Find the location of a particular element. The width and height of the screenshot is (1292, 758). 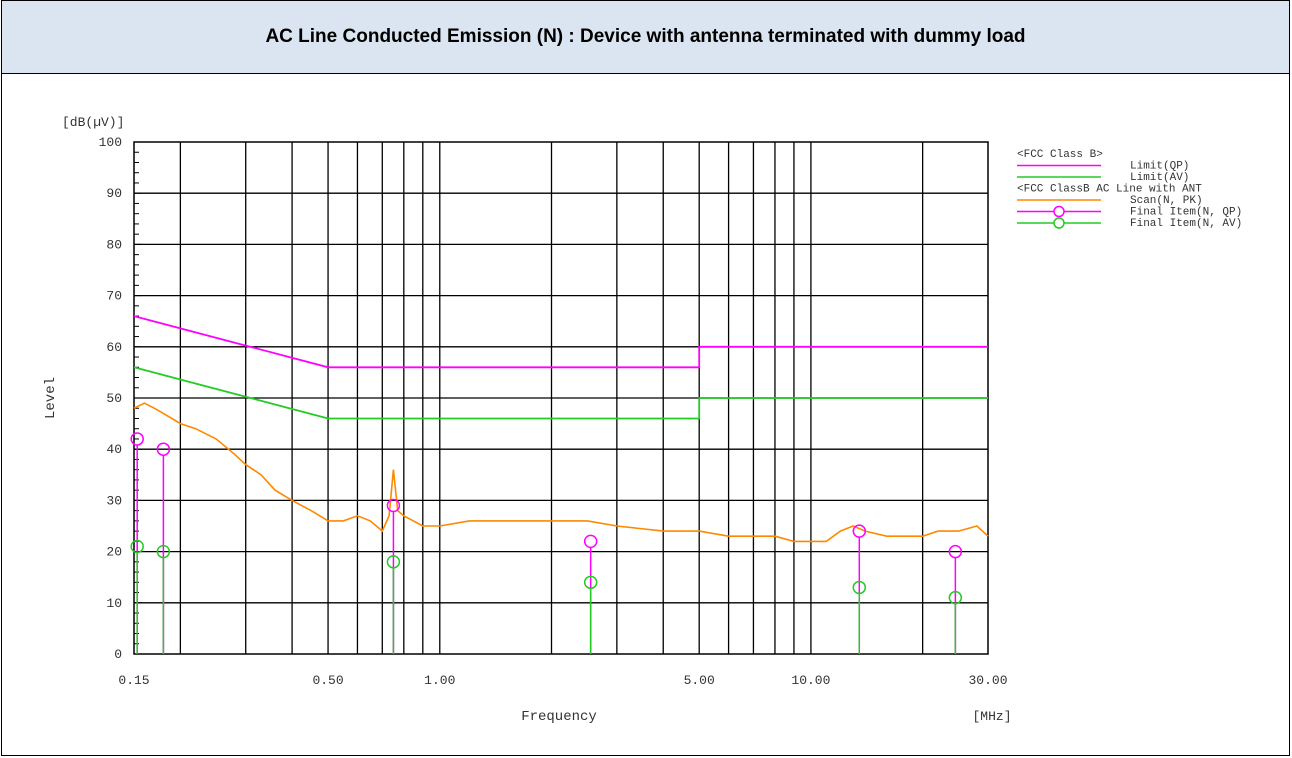

legend-header: <FCC ClassB AC Line with ANT is located at coordinates (1109, 190).